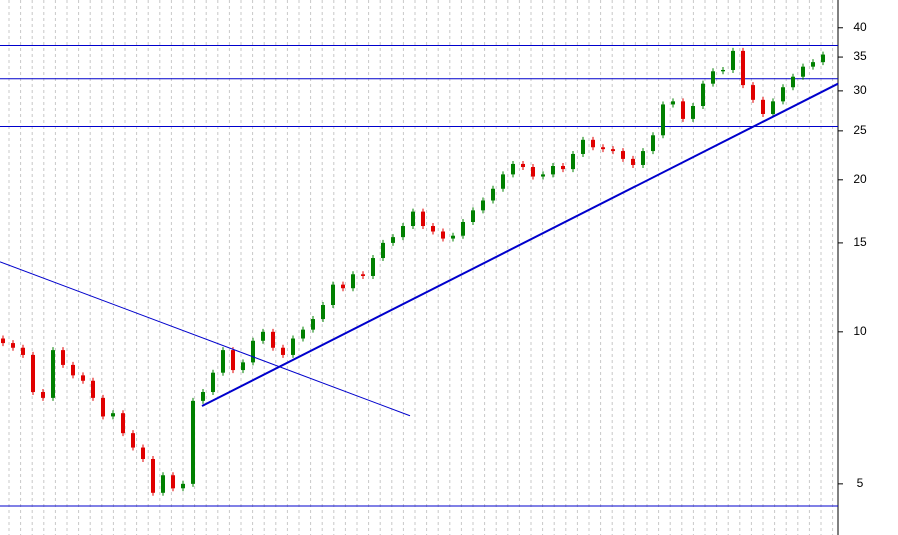  What do you see at coordinates (205, 339) in the screenshot?
I see `trendline` at bounding box center [205, 339].